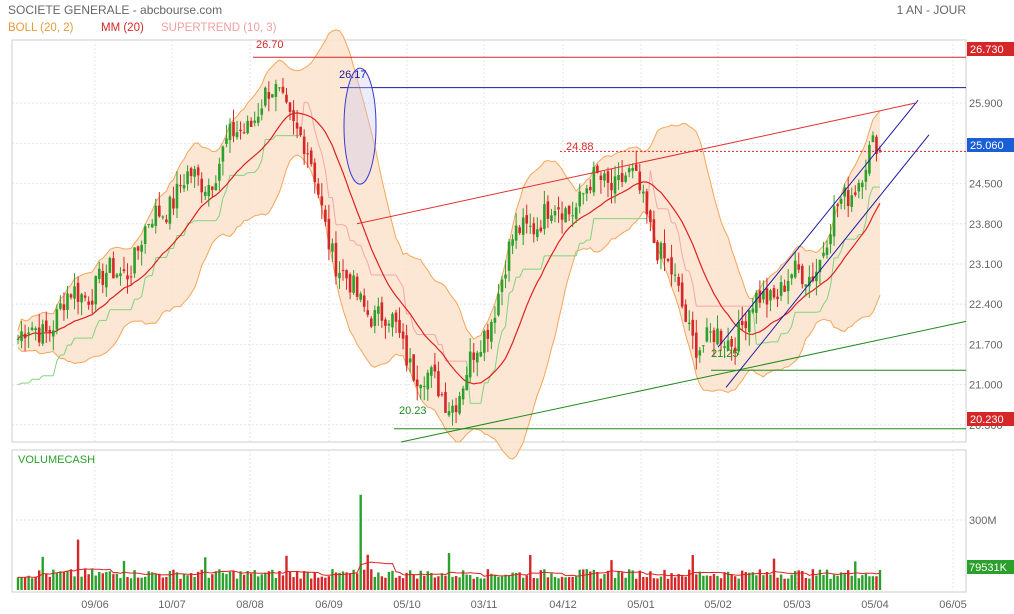 This screenshot has width=1014, height=614. Describe the element at coordinates (990, 145) in the screenshot. I see `badge-last-box` at that location.